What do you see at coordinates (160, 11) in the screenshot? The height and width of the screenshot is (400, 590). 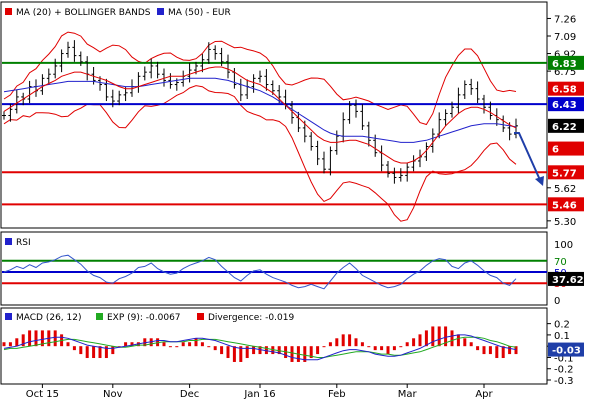 I see `blue-square-icon` at bounding box center [160, 11].